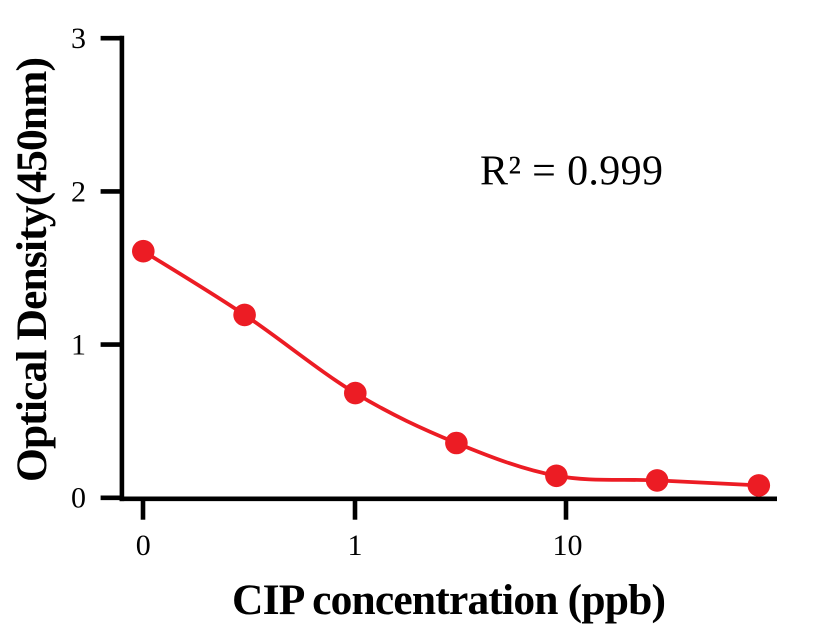 This screenshot has width=816, height=640. Describe the element at coordinates (571, 172) in the screenshot. I see `svg-text: R² = 0.999` at that location.